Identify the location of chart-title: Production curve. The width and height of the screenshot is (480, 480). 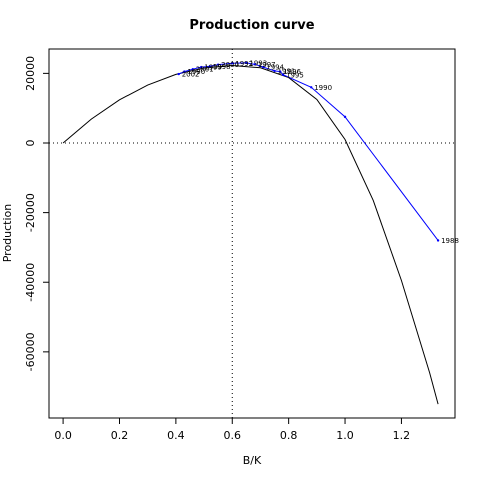
(251, 25).